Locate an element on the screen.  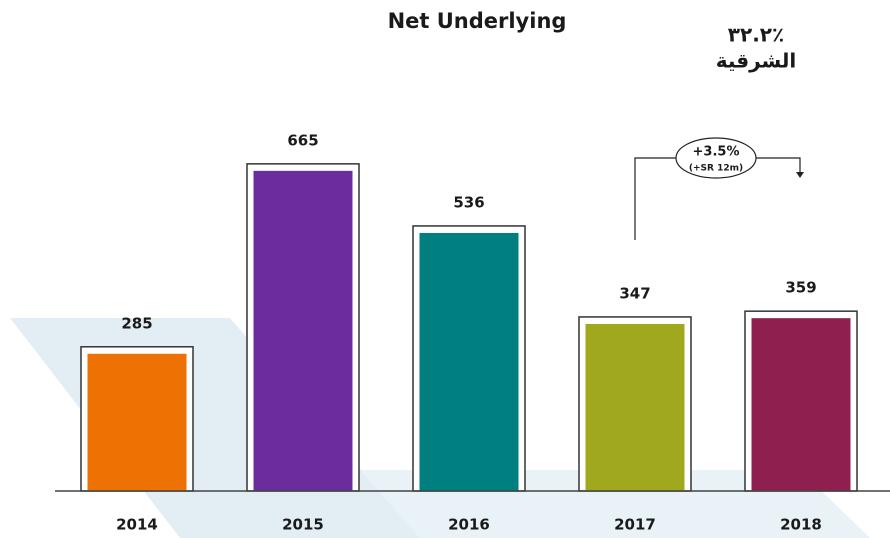
corner-text: ٪٣٢.٢ is located at coordinates (756, 35).